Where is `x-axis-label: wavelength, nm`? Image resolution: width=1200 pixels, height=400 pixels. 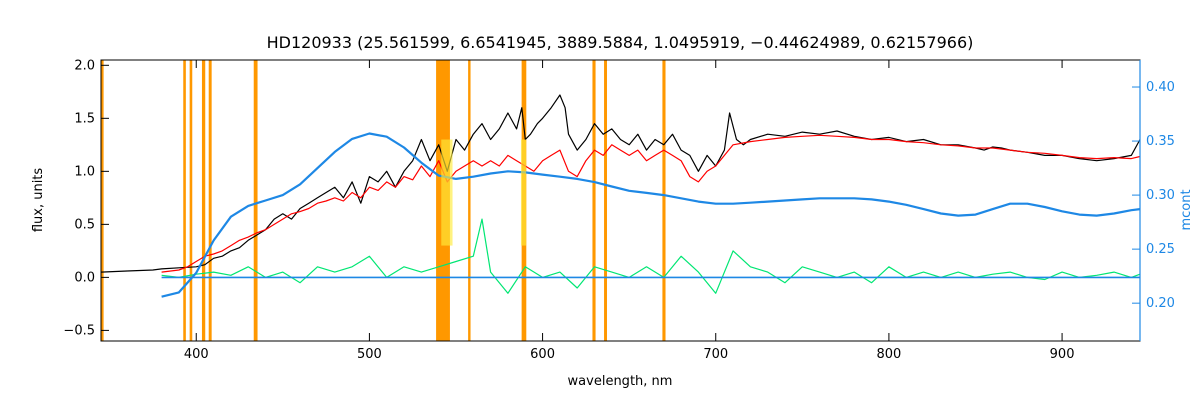 x-axis-label: wavelength, nm is located at coordinates (620, 381).